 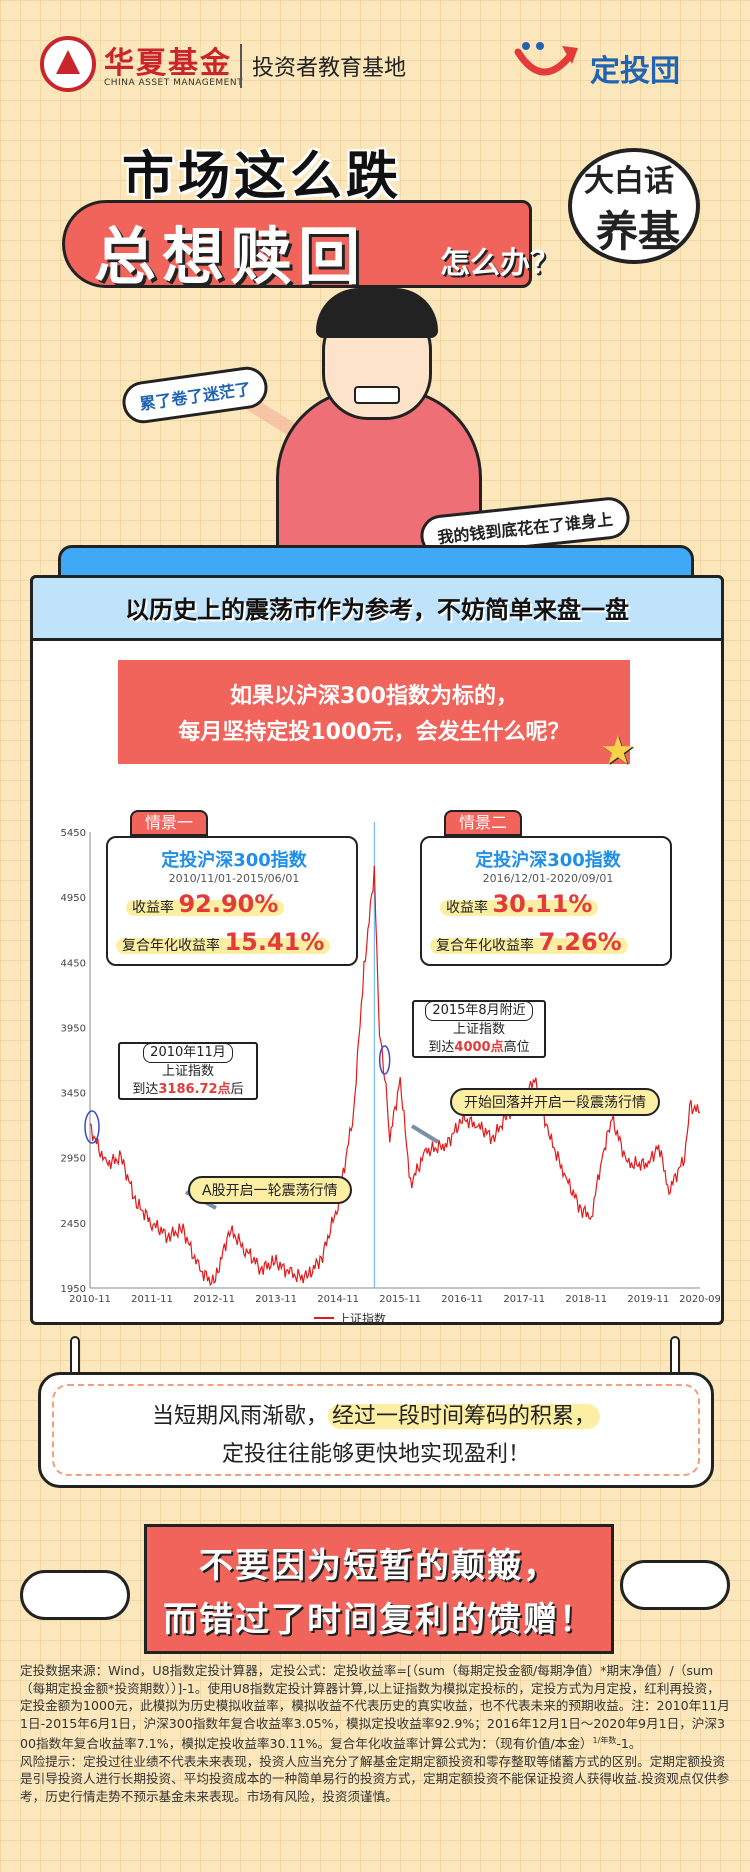 What do you see at coordinates (169, 823) in the screenshot?
I see `scenario1-tab: 情景一` at bounding box center [169, 823].